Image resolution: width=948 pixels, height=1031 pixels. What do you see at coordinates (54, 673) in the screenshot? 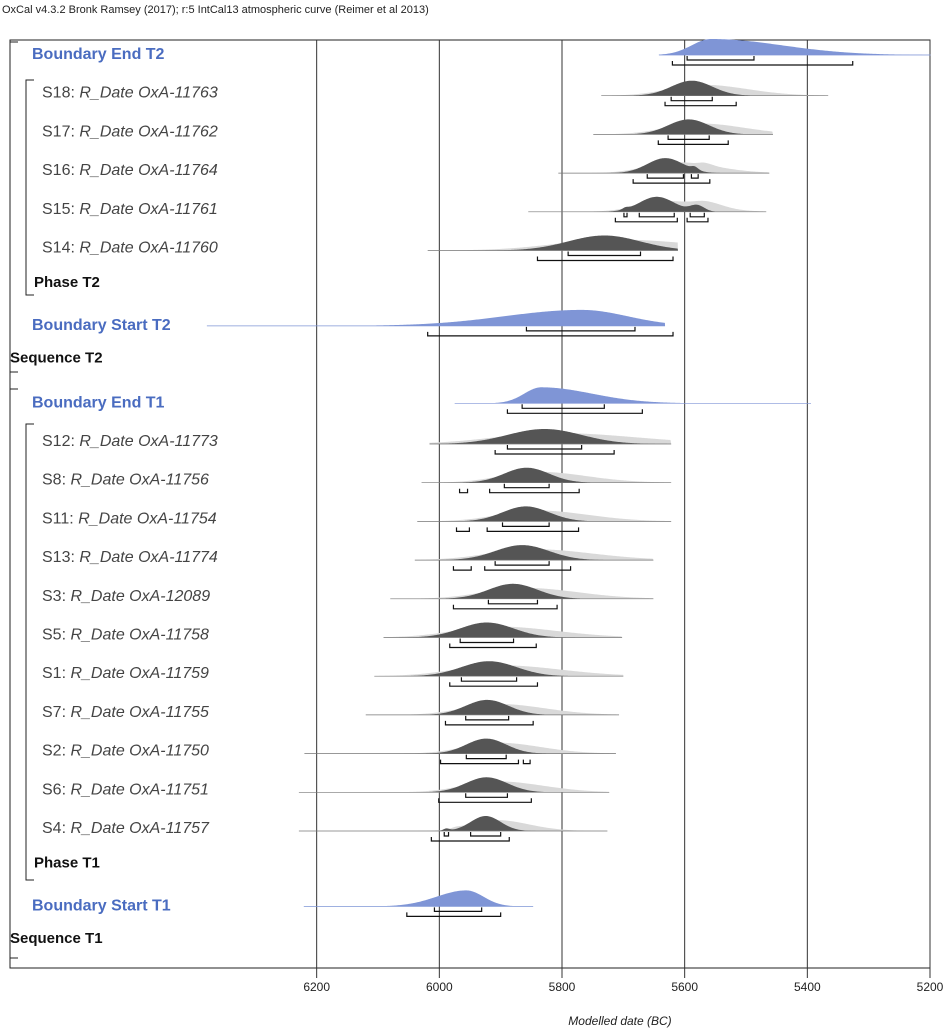
I see `sample-name: S1:` at bounding box center [54, 673].